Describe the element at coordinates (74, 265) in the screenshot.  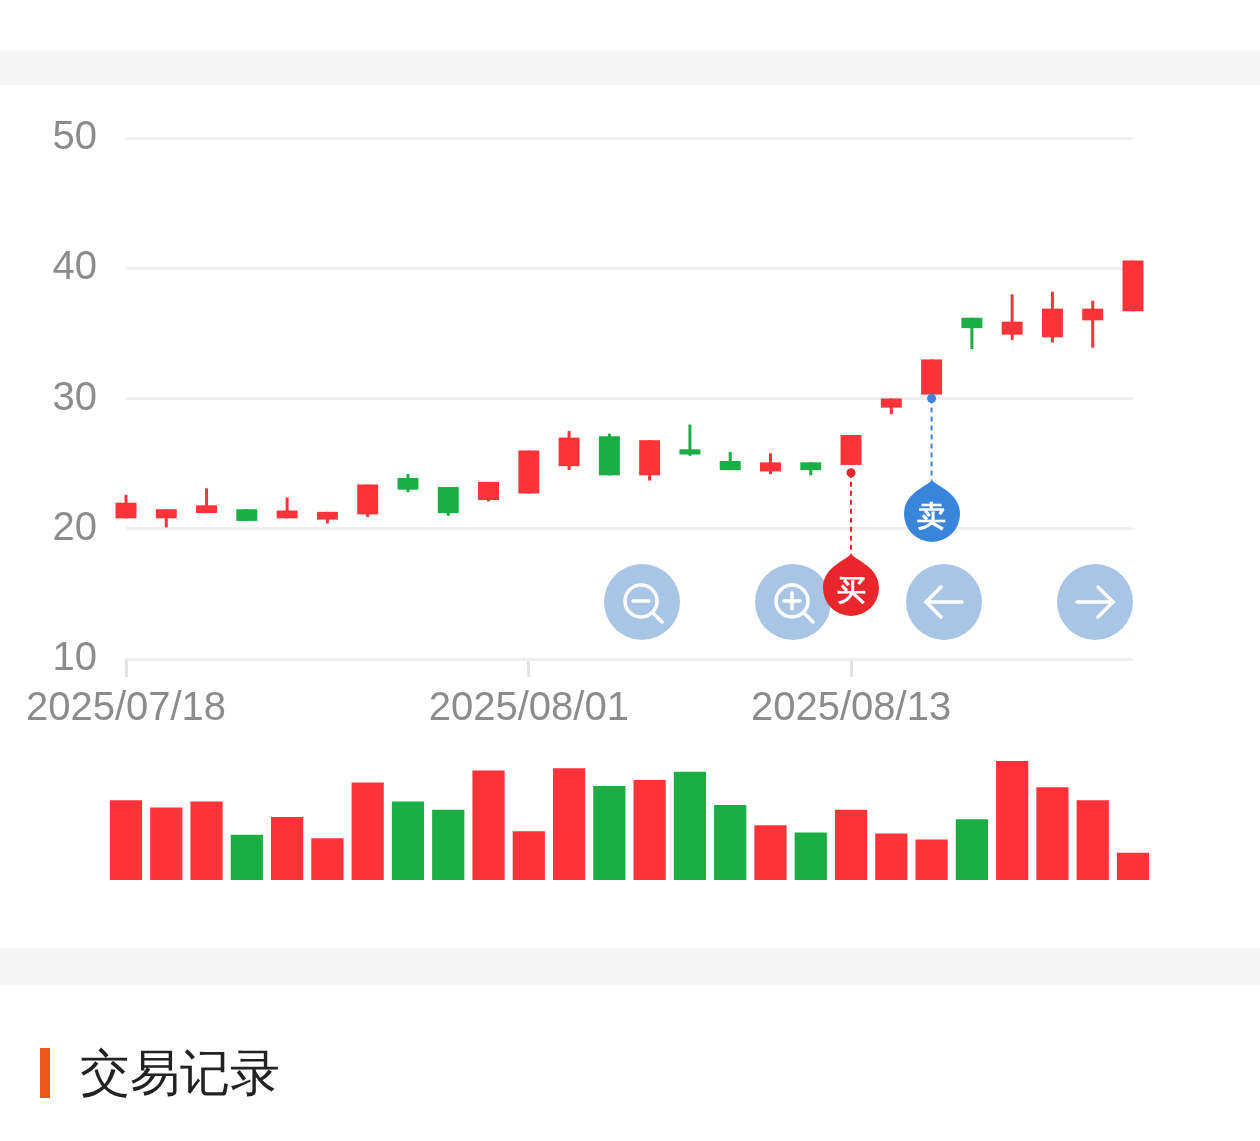
I see `y-tick-label: 40` at that location.